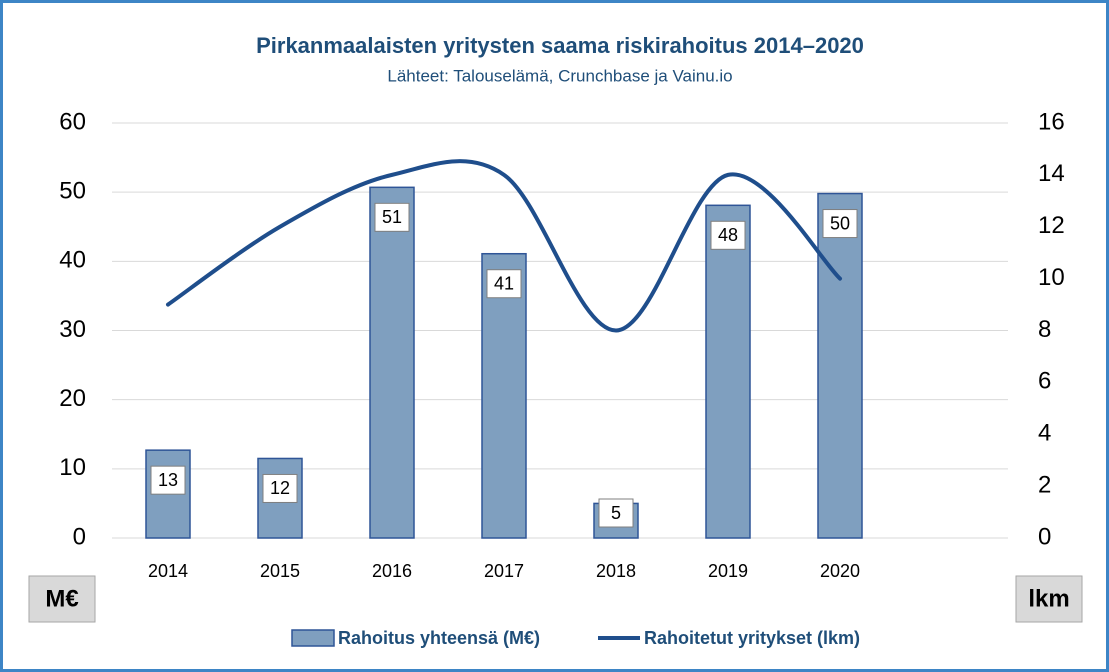 The width and height of the screenshot is (1109, 672). Describe the element at coordinates (1044, 536) in the screenshot. I see `y2-tick-label: 0` at that location.